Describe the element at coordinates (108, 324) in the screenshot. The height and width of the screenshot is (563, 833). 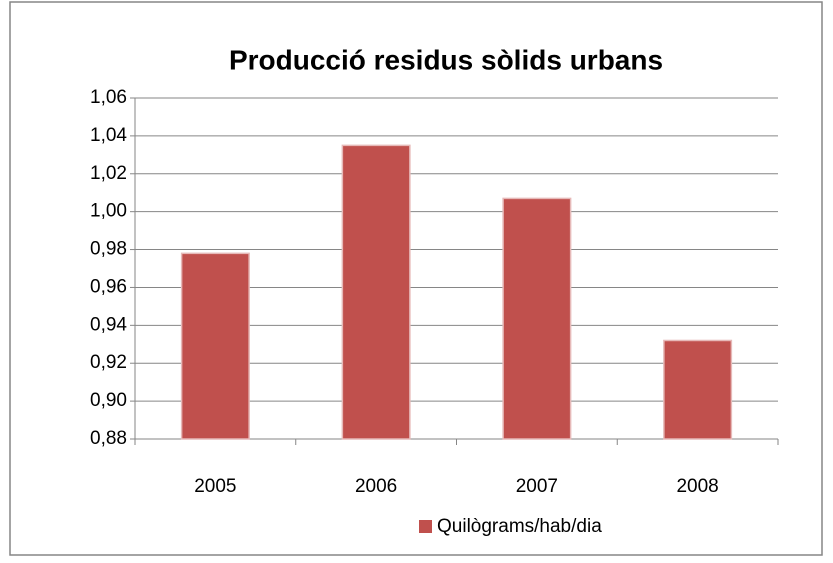
I see `y-tick-label: 0,94` at that location.